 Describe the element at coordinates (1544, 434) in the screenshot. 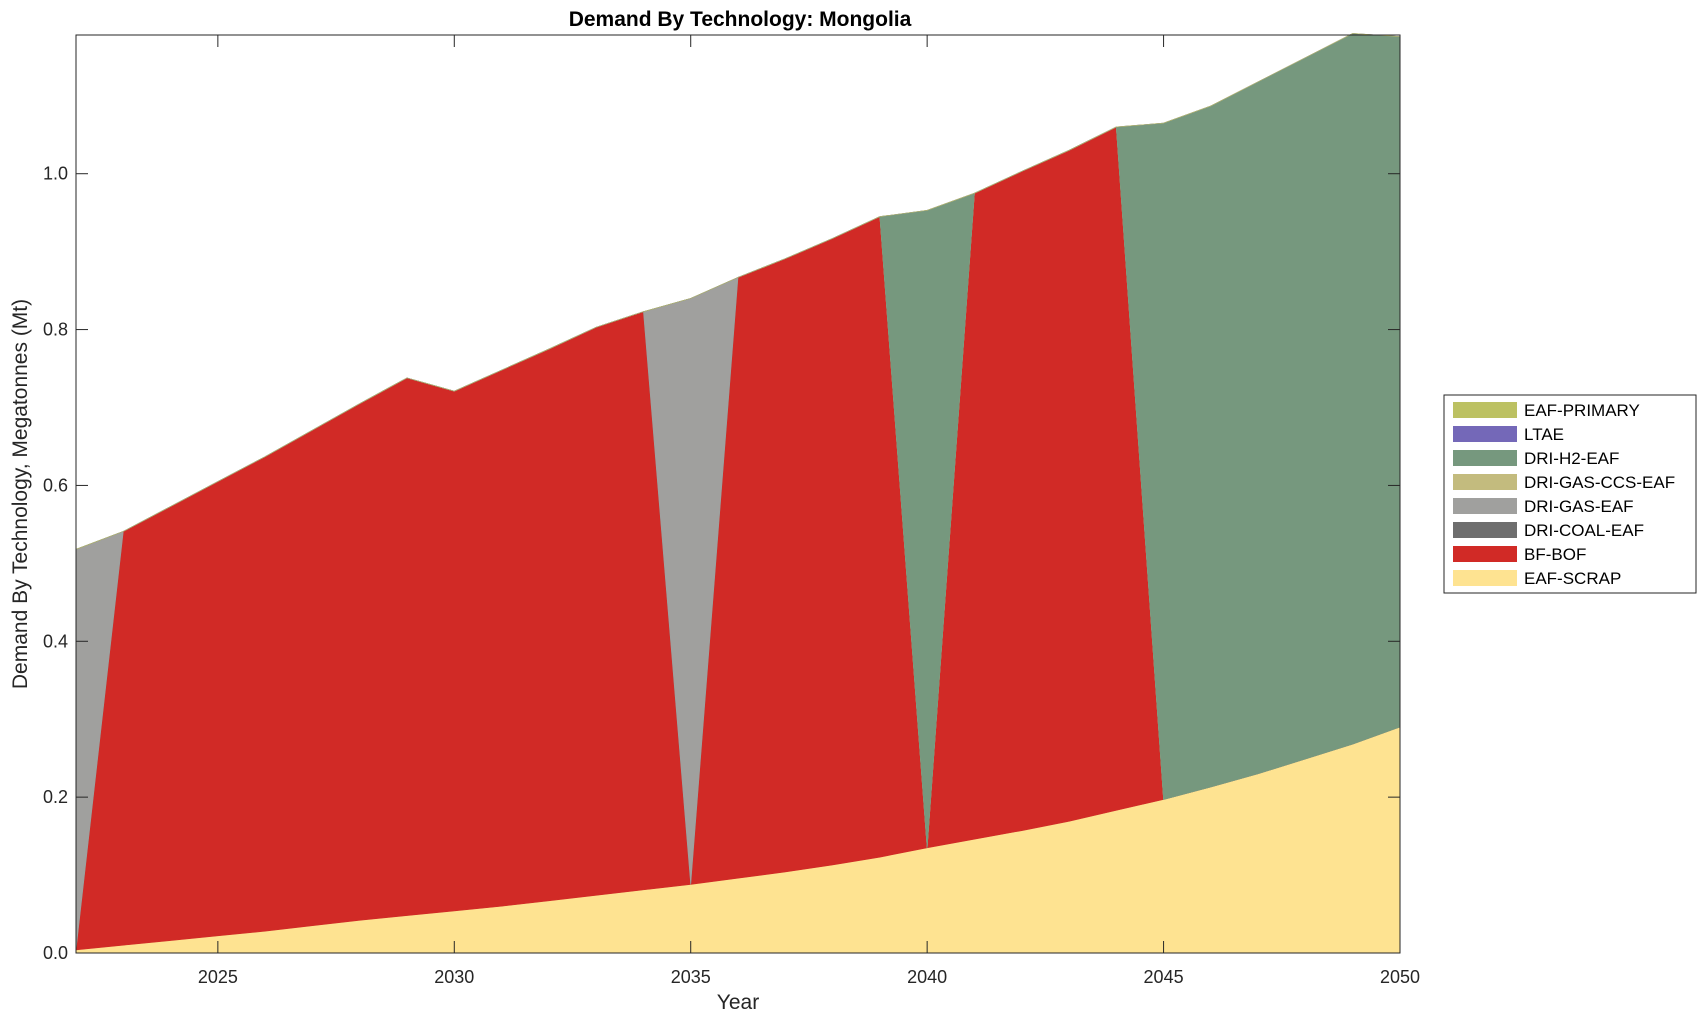

I see `legend-label-ltae: LTAE` at that location.